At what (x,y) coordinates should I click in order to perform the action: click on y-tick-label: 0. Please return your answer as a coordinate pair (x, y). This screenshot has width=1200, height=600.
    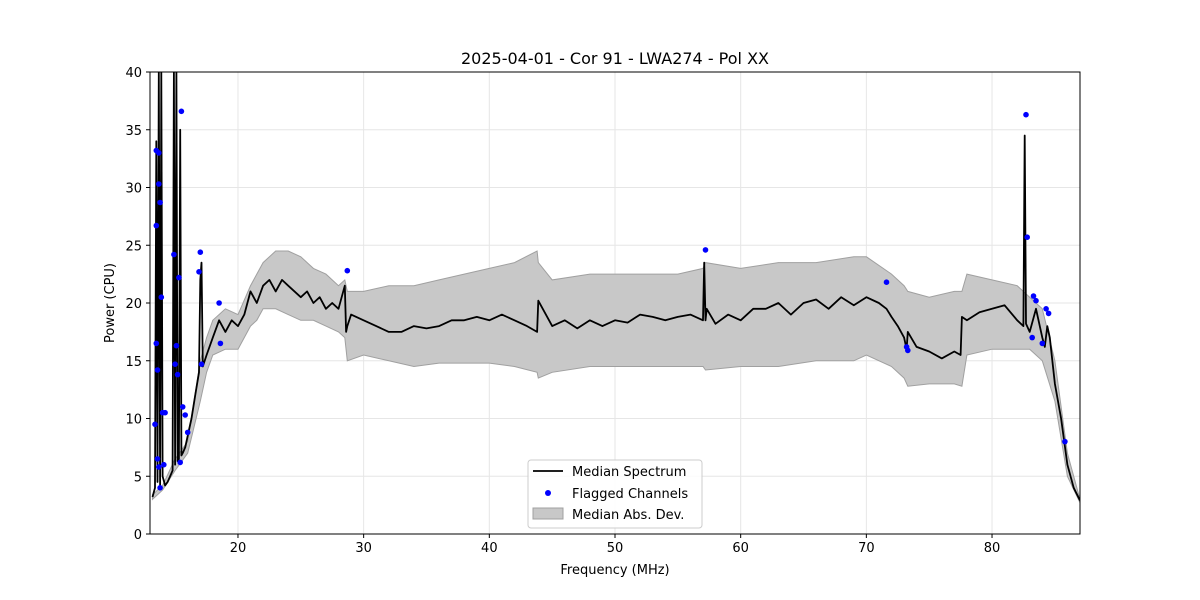
    Looking at the image, I should click on (138, 535).